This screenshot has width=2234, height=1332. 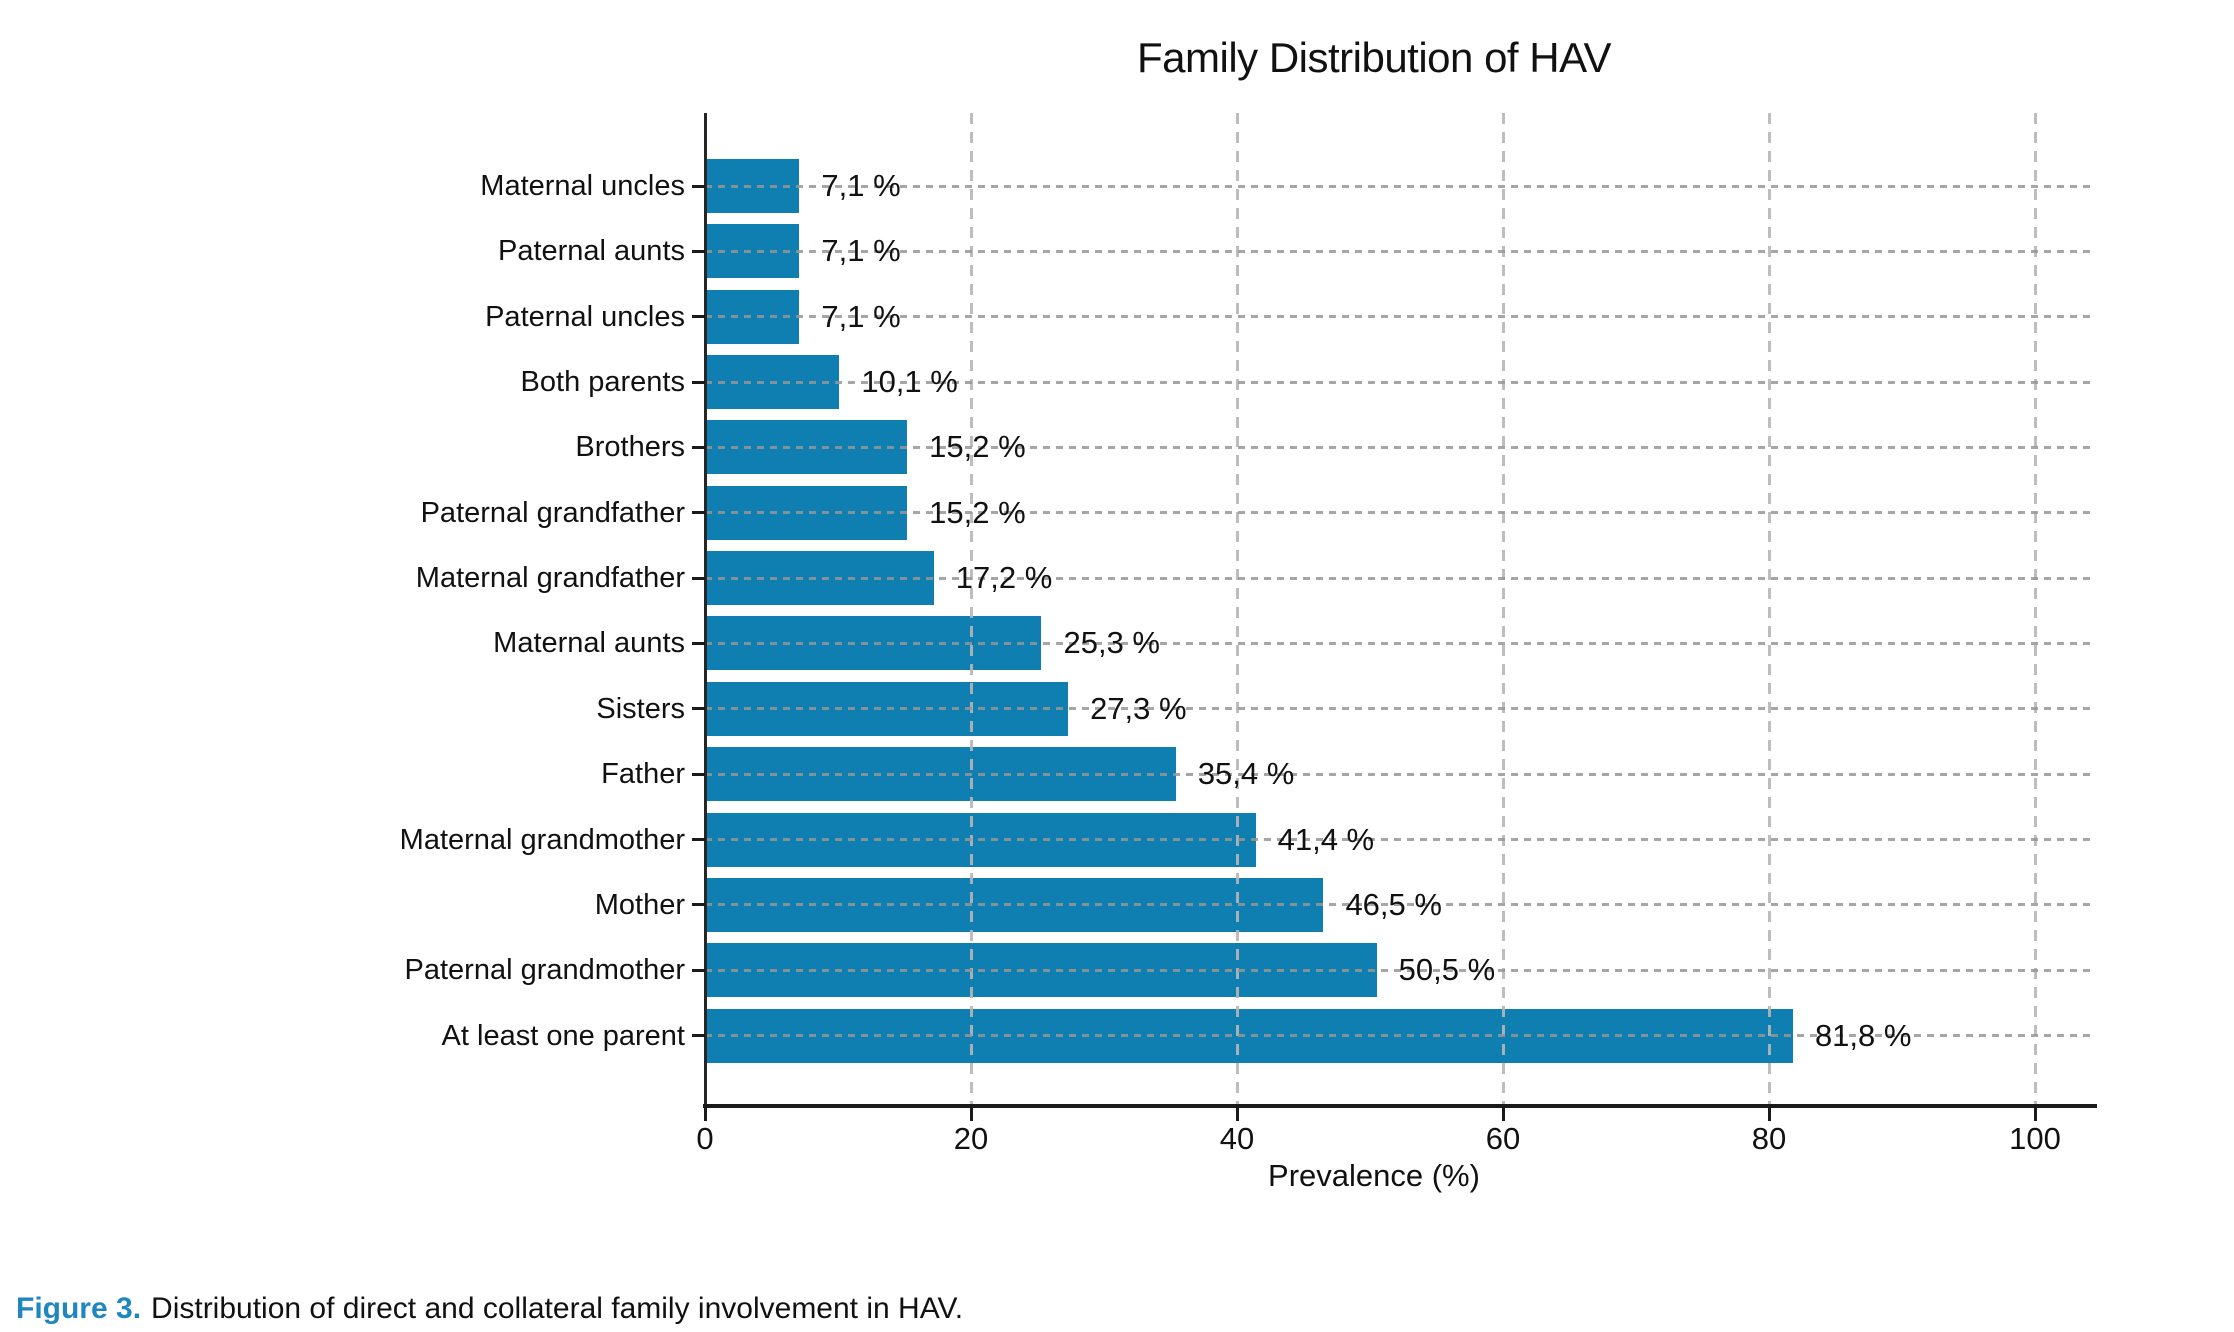 What do you see at coordinates (1004, 578) in the screenshot?
I see `value-label: 17,2 %` at bounding box center [1004, 578].